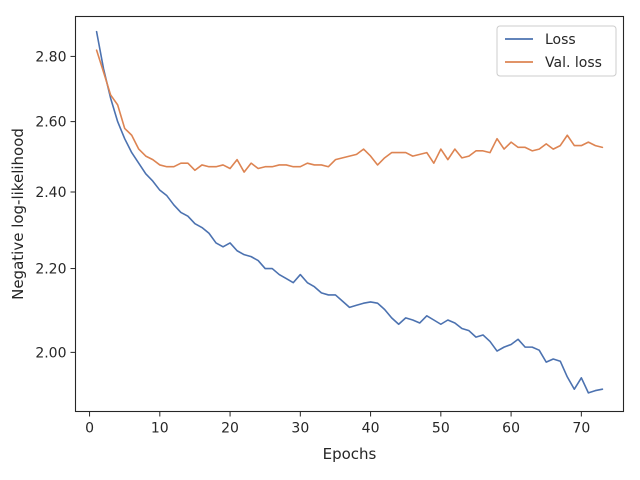  What do you see at coordinates (337, 424) in the screenshot?
I see `x-axis-ticks: 0 10 20 30 40 50 60 70` at bounding box center [337, 424].